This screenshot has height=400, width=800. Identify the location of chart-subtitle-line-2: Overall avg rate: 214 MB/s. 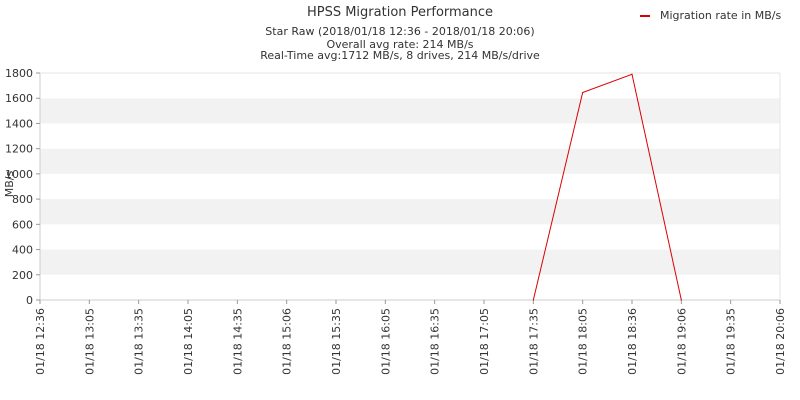
(399, 44).